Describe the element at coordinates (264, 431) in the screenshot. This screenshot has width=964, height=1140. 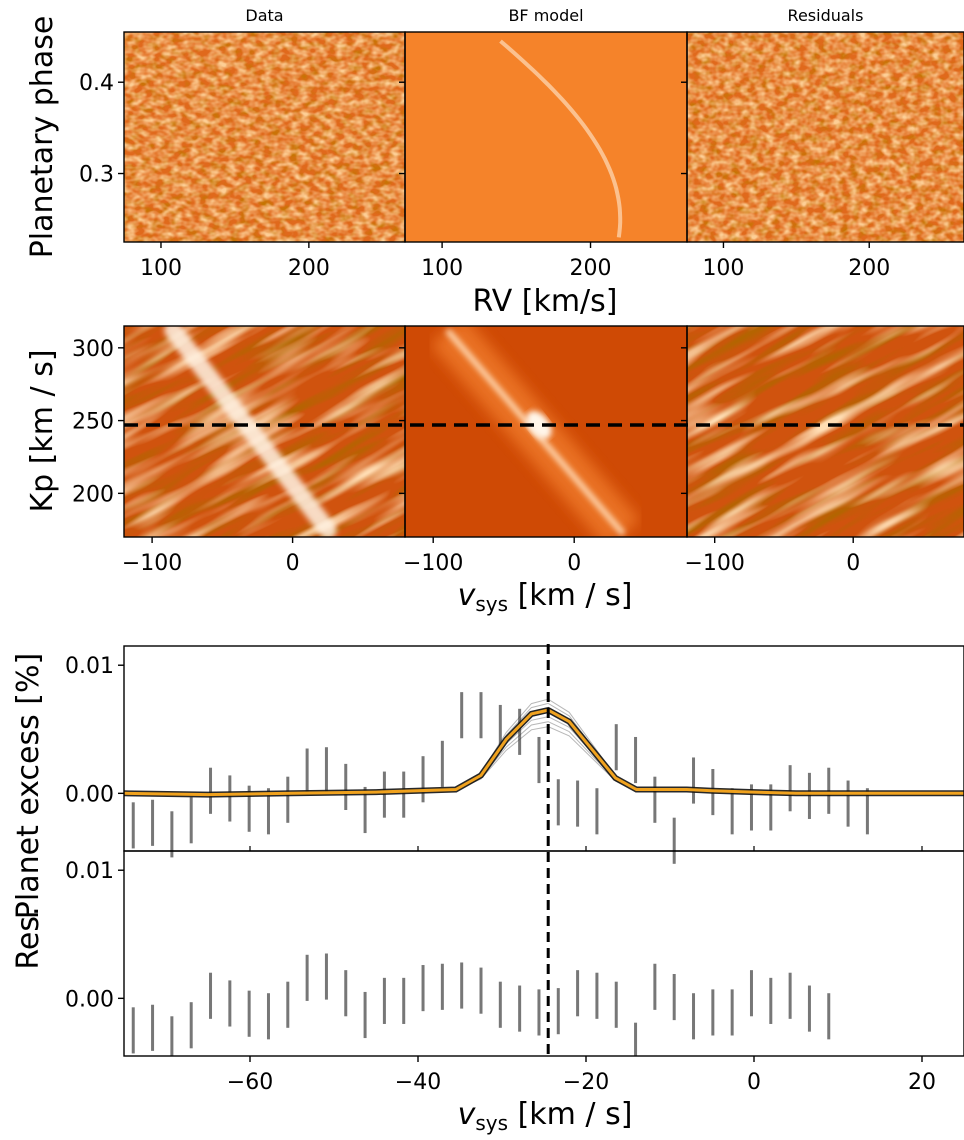
I see `kp-data-panel` at that location.